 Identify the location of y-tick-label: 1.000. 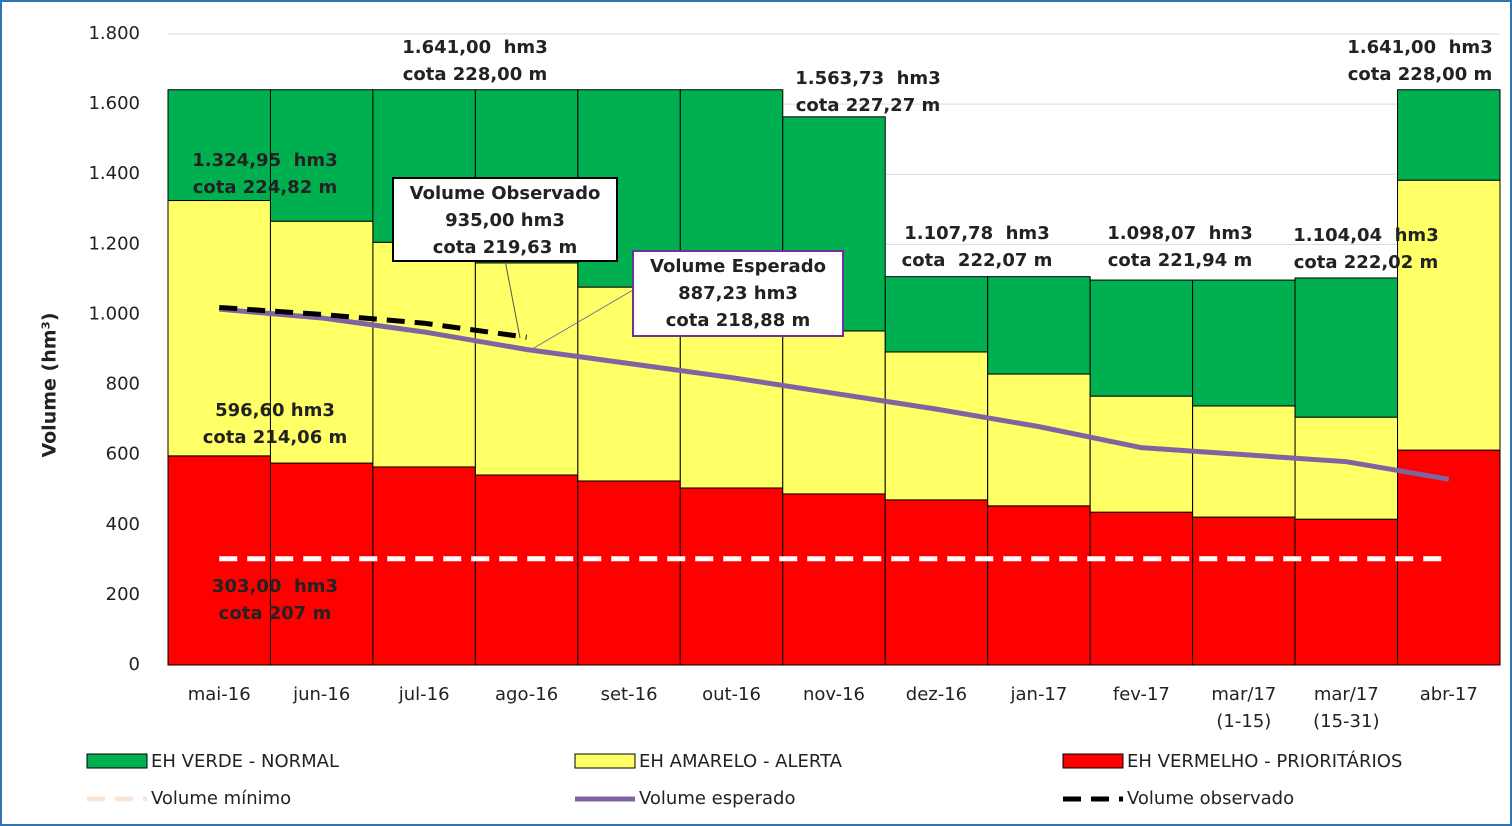
(114, 313).